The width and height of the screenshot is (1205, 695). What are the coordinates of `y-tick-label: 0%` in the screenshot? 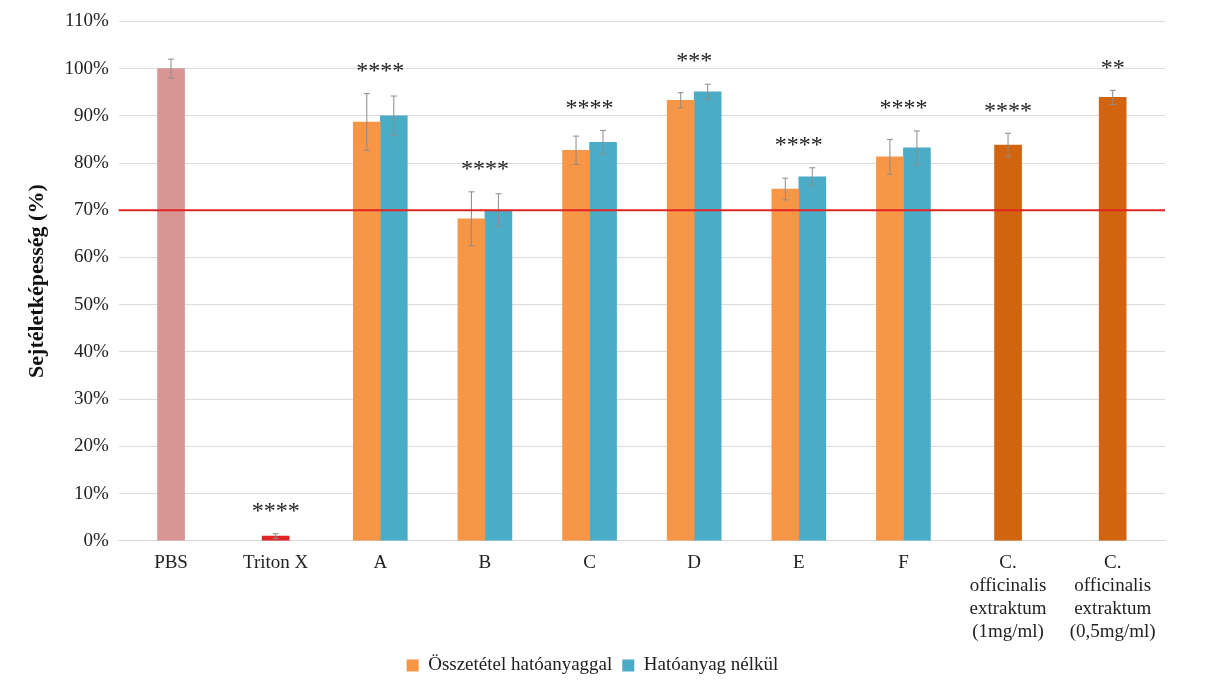 It's located at (96, 539).